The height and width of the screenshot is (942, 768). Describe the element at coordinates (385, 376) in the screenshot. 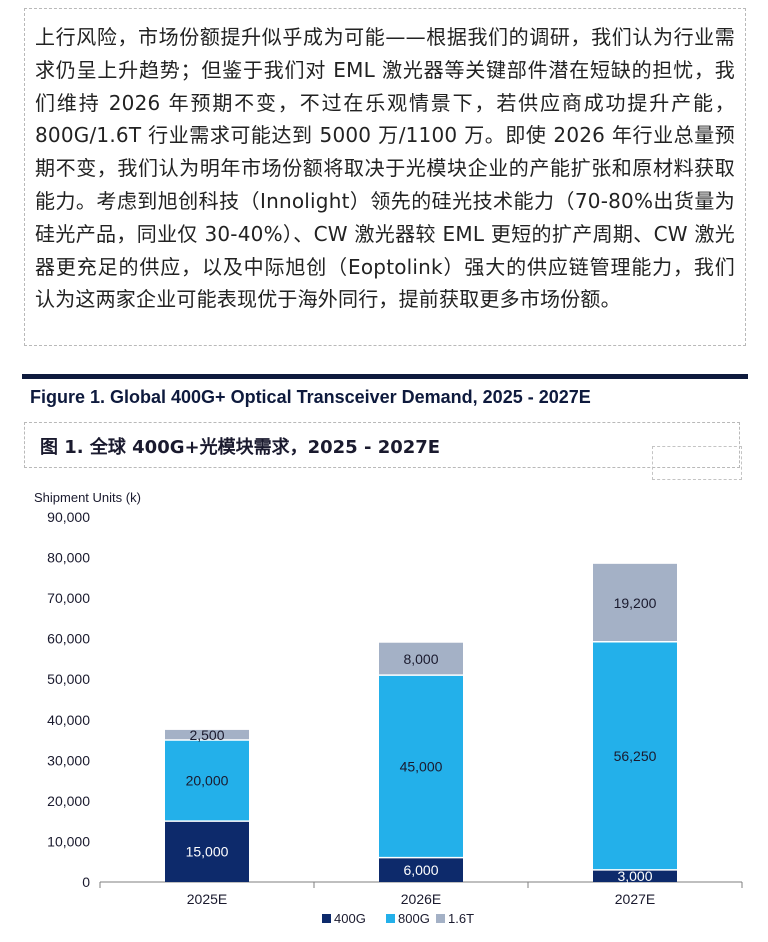

I see `figure-divider` at that location.